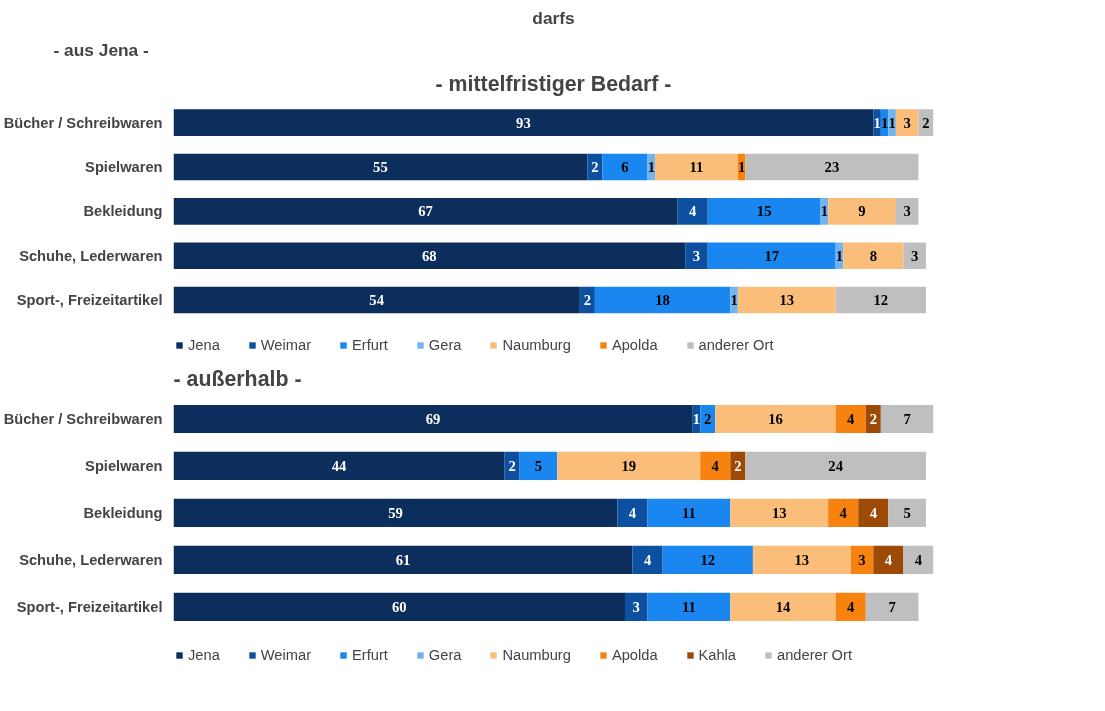 This screenshot has width=1105, height=711. I want to click on data-label: 59, so click(395, 512).